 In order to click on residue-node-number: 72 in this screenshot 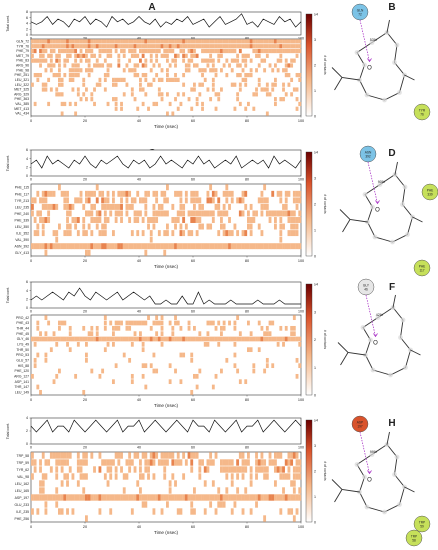, I will do `click(360, 15)`.